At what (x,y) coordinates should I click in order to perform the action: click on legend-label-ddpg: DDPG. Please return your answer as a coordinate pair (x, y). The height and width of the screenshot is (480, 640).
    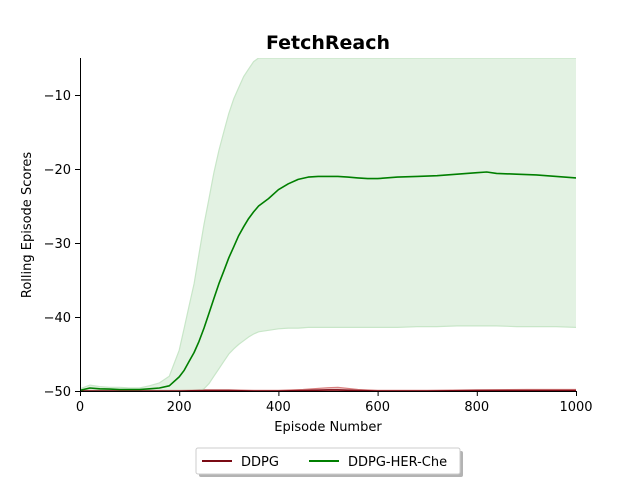
    Looking at the image, I should click on (260, 462).